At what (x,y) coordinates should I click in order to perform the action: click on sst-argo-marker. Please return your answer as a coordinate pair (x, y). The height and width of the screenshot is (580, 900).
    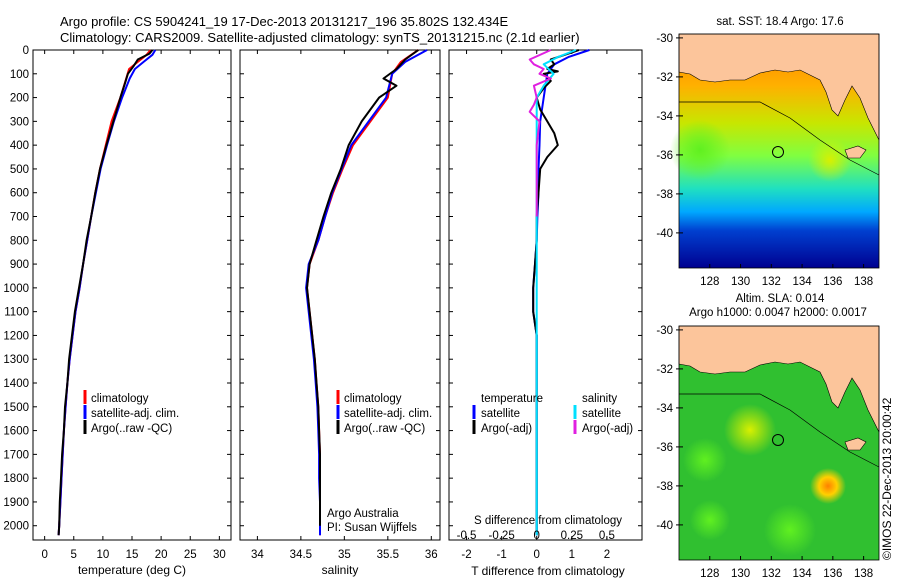
    Looking at the image, I should click on (778, 152).